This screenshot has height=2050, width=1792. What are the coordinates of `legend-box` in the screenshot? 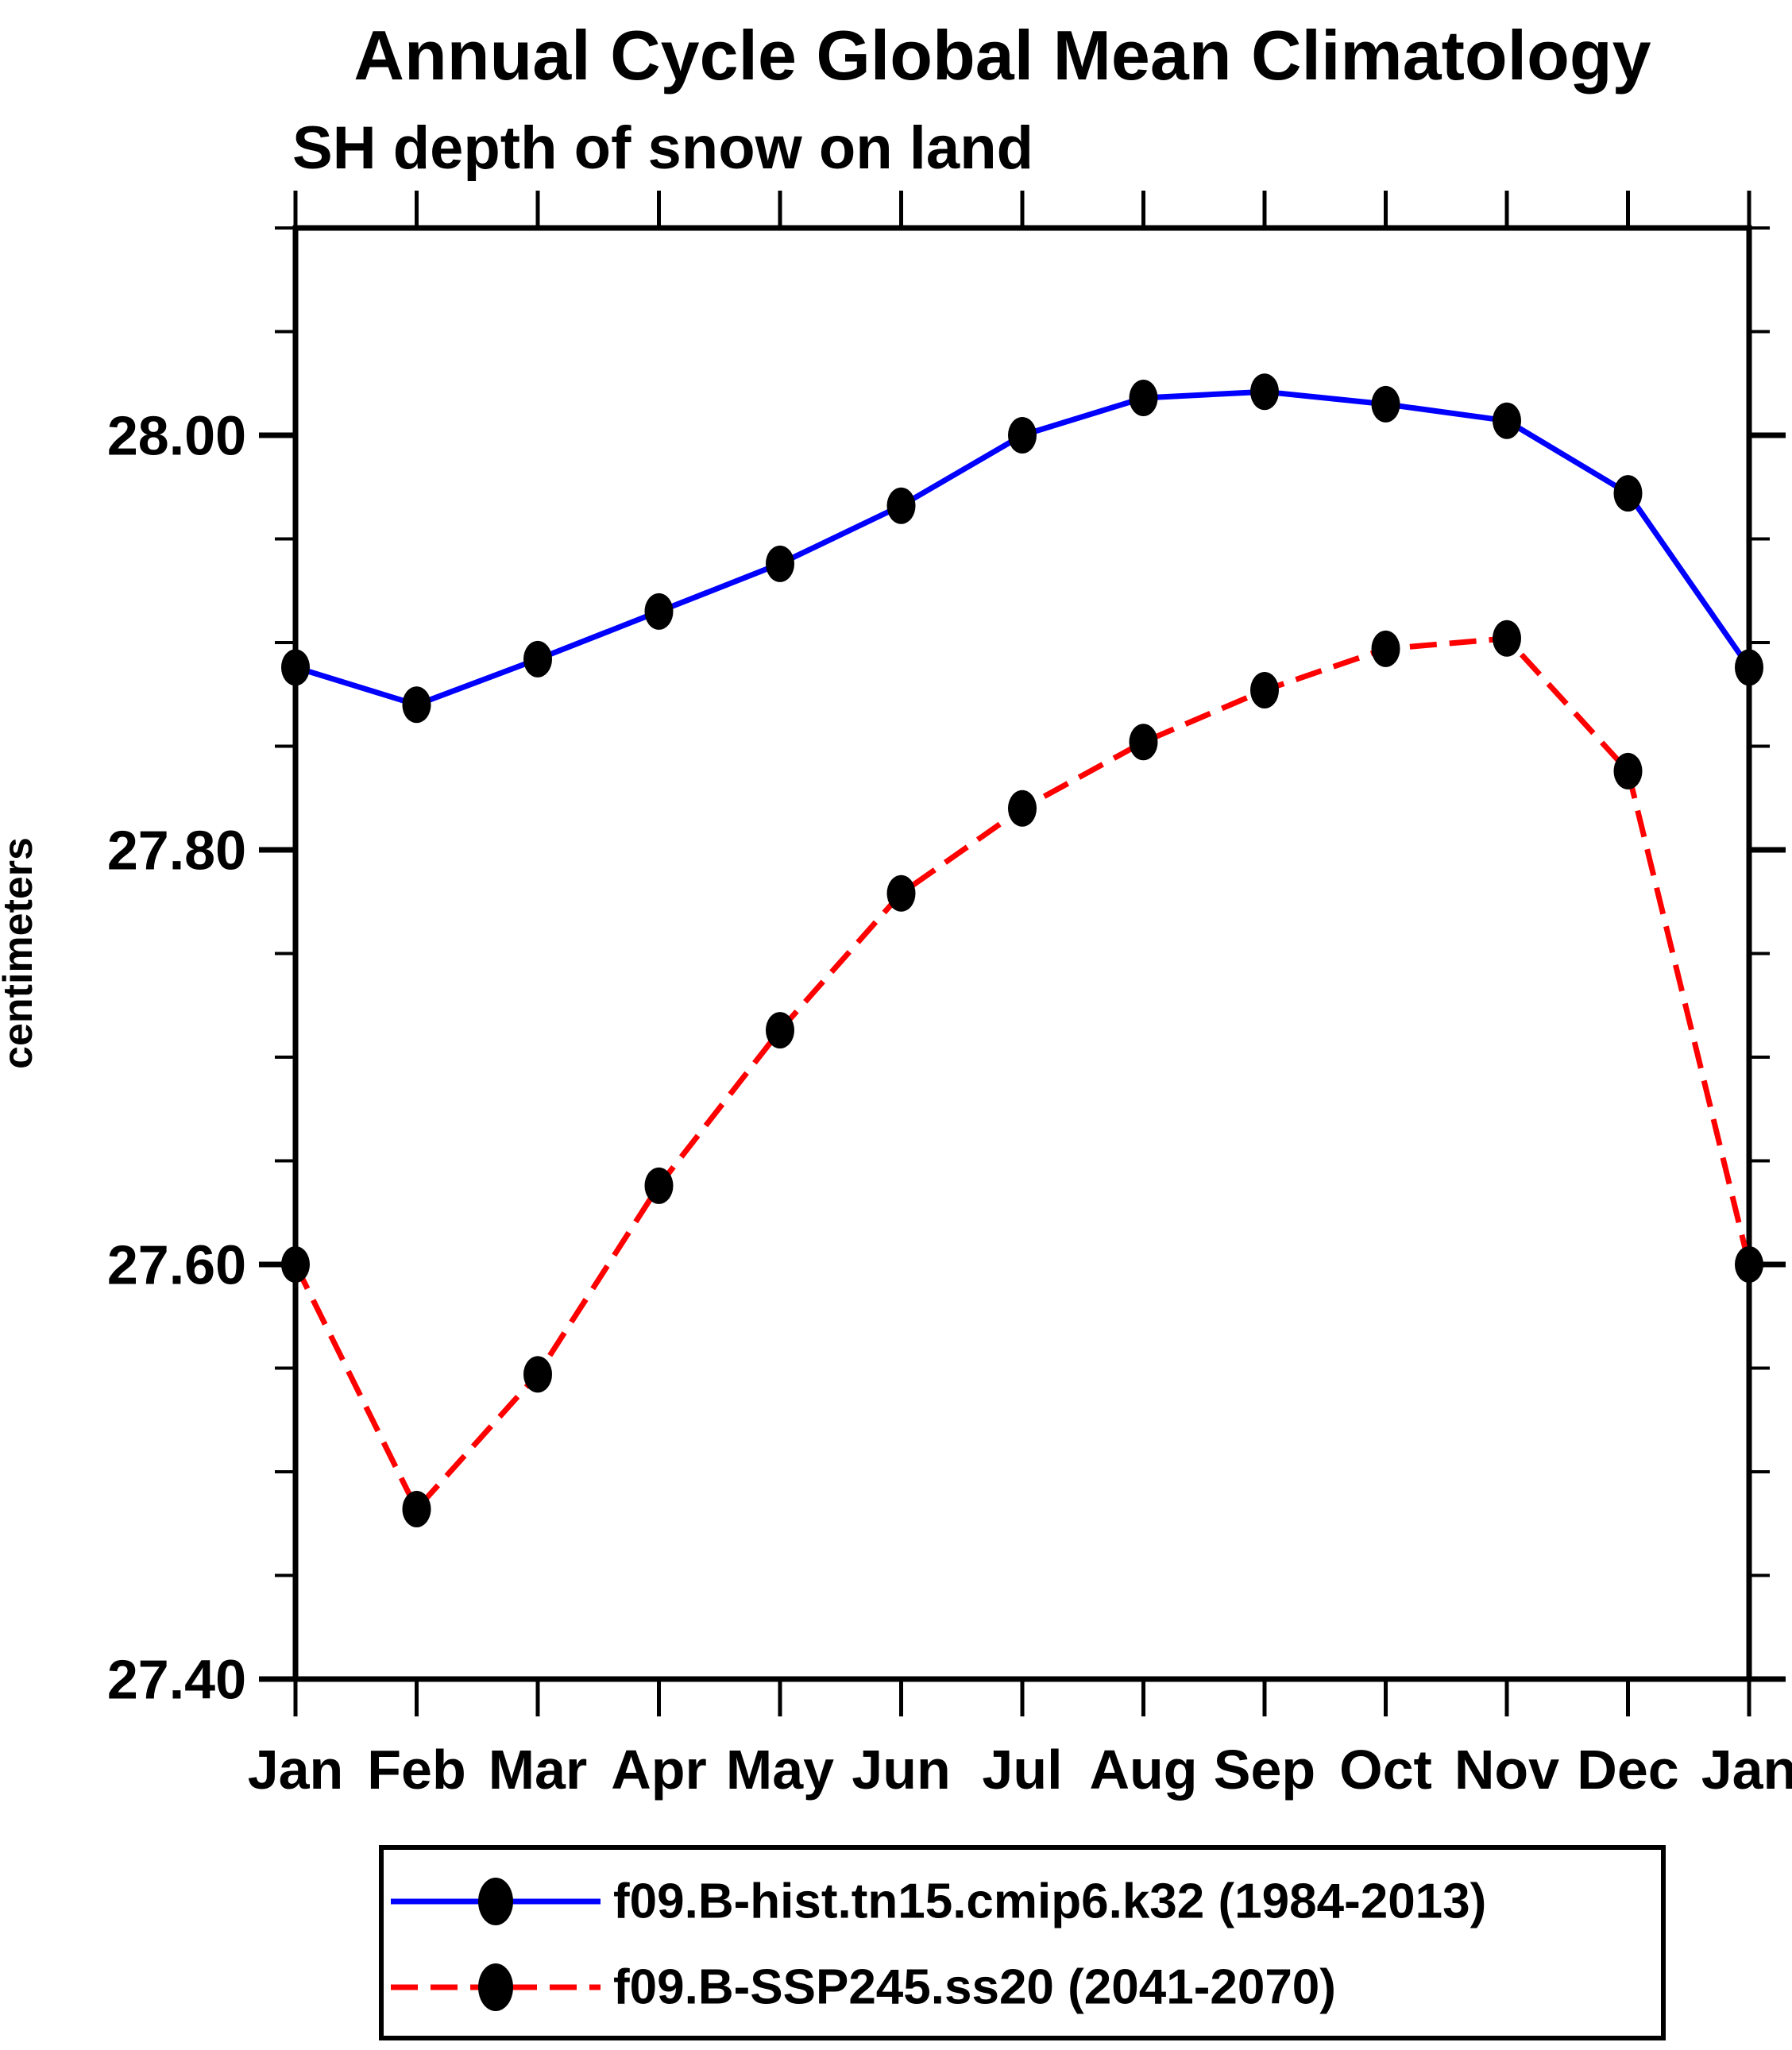 It's located at (1022, 1942).